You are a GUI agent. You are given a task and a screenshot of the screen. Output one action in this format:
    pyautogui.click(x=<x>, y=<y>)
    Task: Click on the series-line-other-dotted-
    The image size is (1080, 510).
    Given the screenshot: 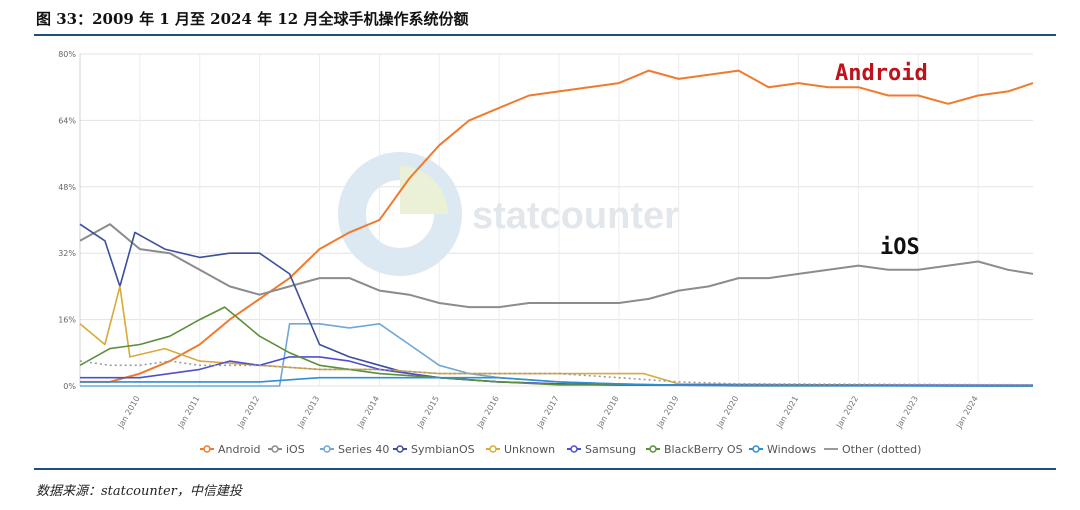 What is the action you would take?
    pyautogui.click(x=556, y=373)
    